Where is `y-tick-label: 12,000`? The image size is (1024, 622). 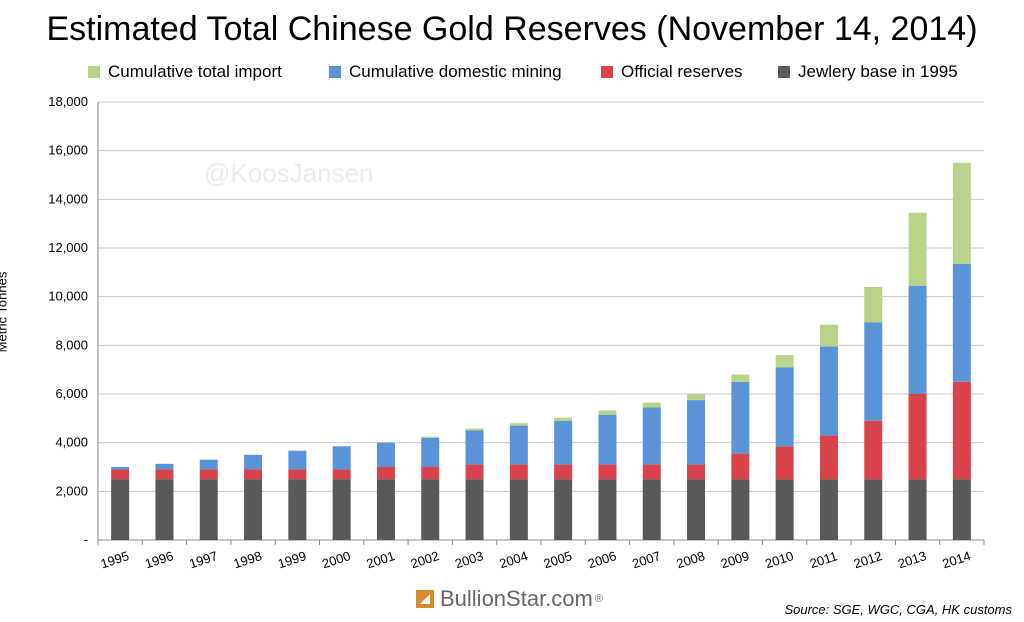 y-tick-label: 12,000 is located at coordinates (68, 247).